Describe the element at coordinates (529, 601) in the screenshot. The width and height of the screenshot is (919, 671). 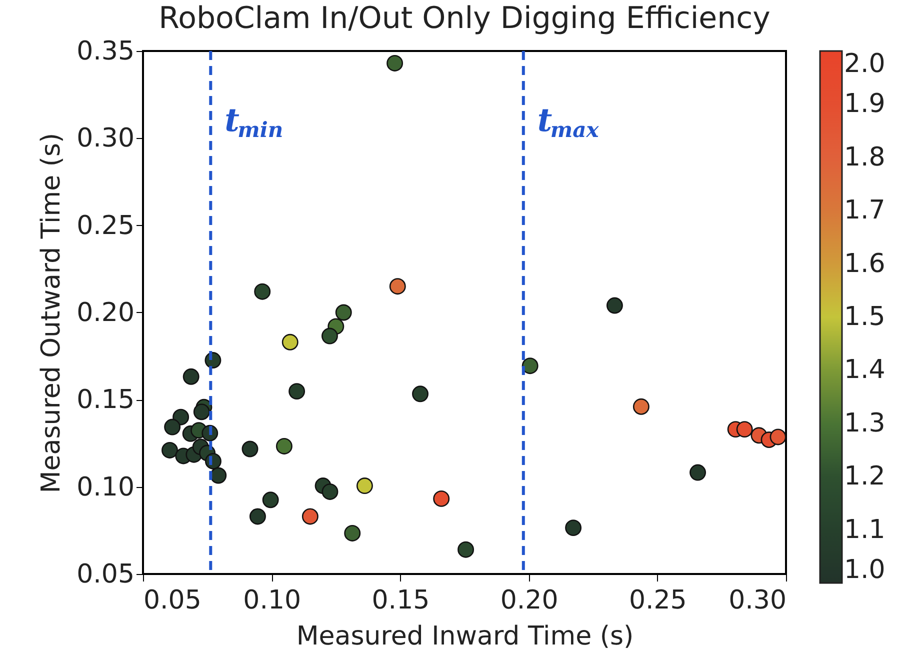
I see `x-tick-label: 0.20` at that location.